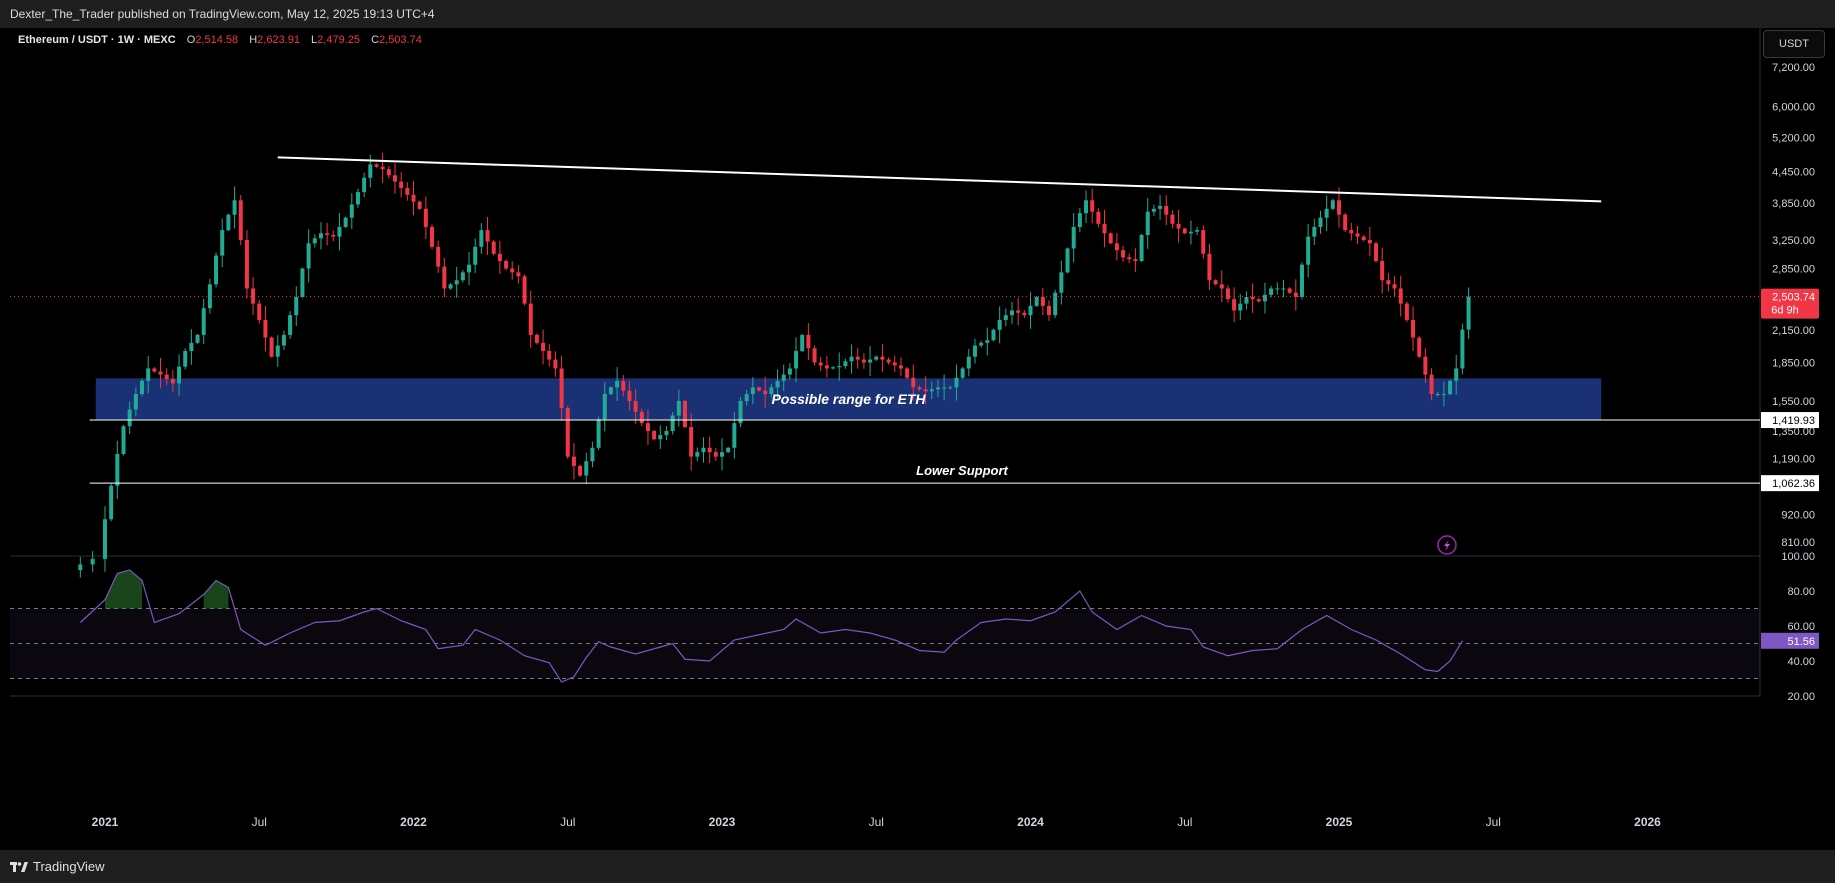  Describe the element at coordinates (97, 40) in the screenshot. I see `symbol-title: Ethereum / USDT · 1W · MEXC` at that location.